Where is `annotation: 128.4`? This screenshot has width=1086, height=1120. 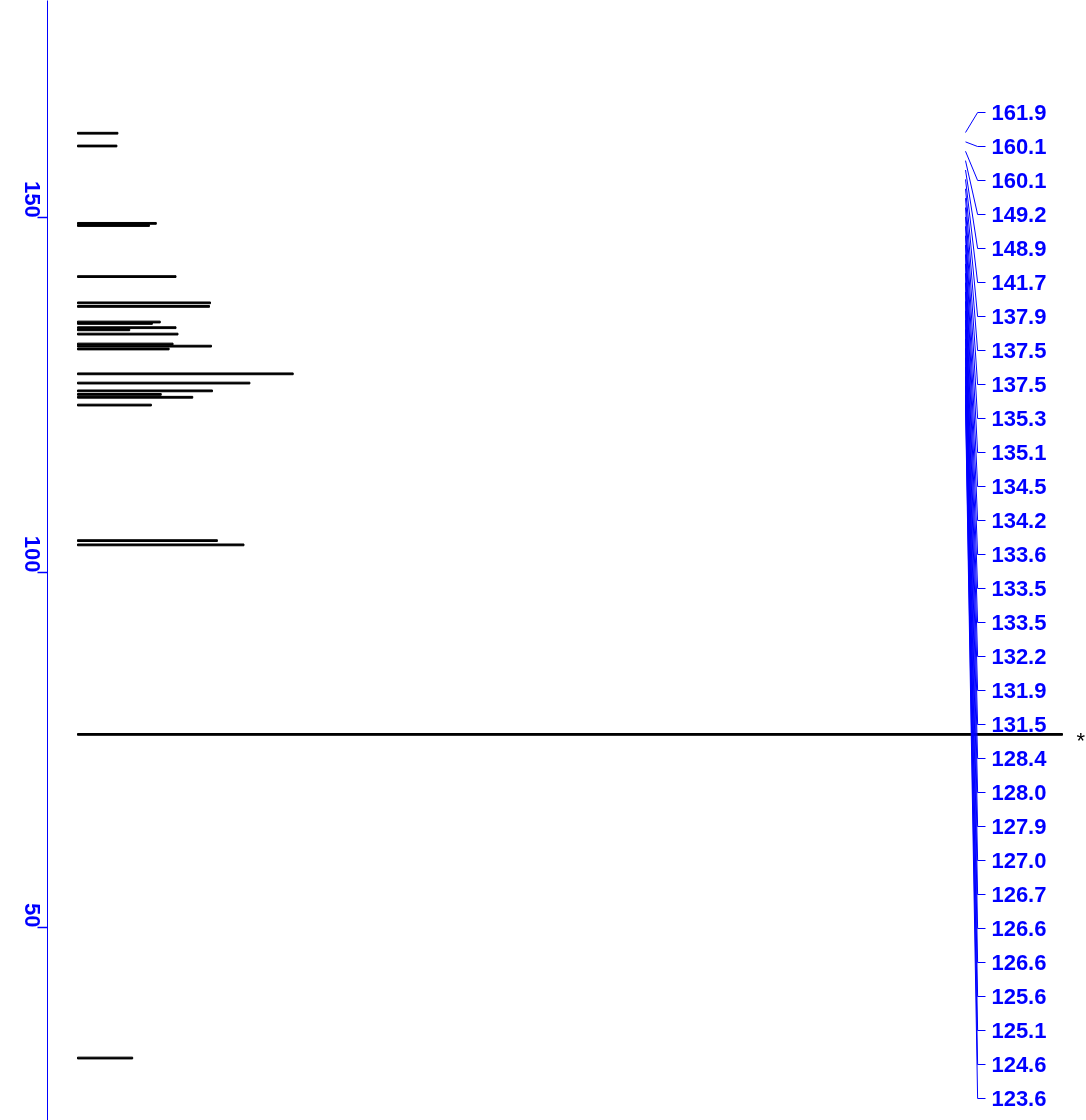
annotation: 128.4 is located at coordinates (1019, 758).